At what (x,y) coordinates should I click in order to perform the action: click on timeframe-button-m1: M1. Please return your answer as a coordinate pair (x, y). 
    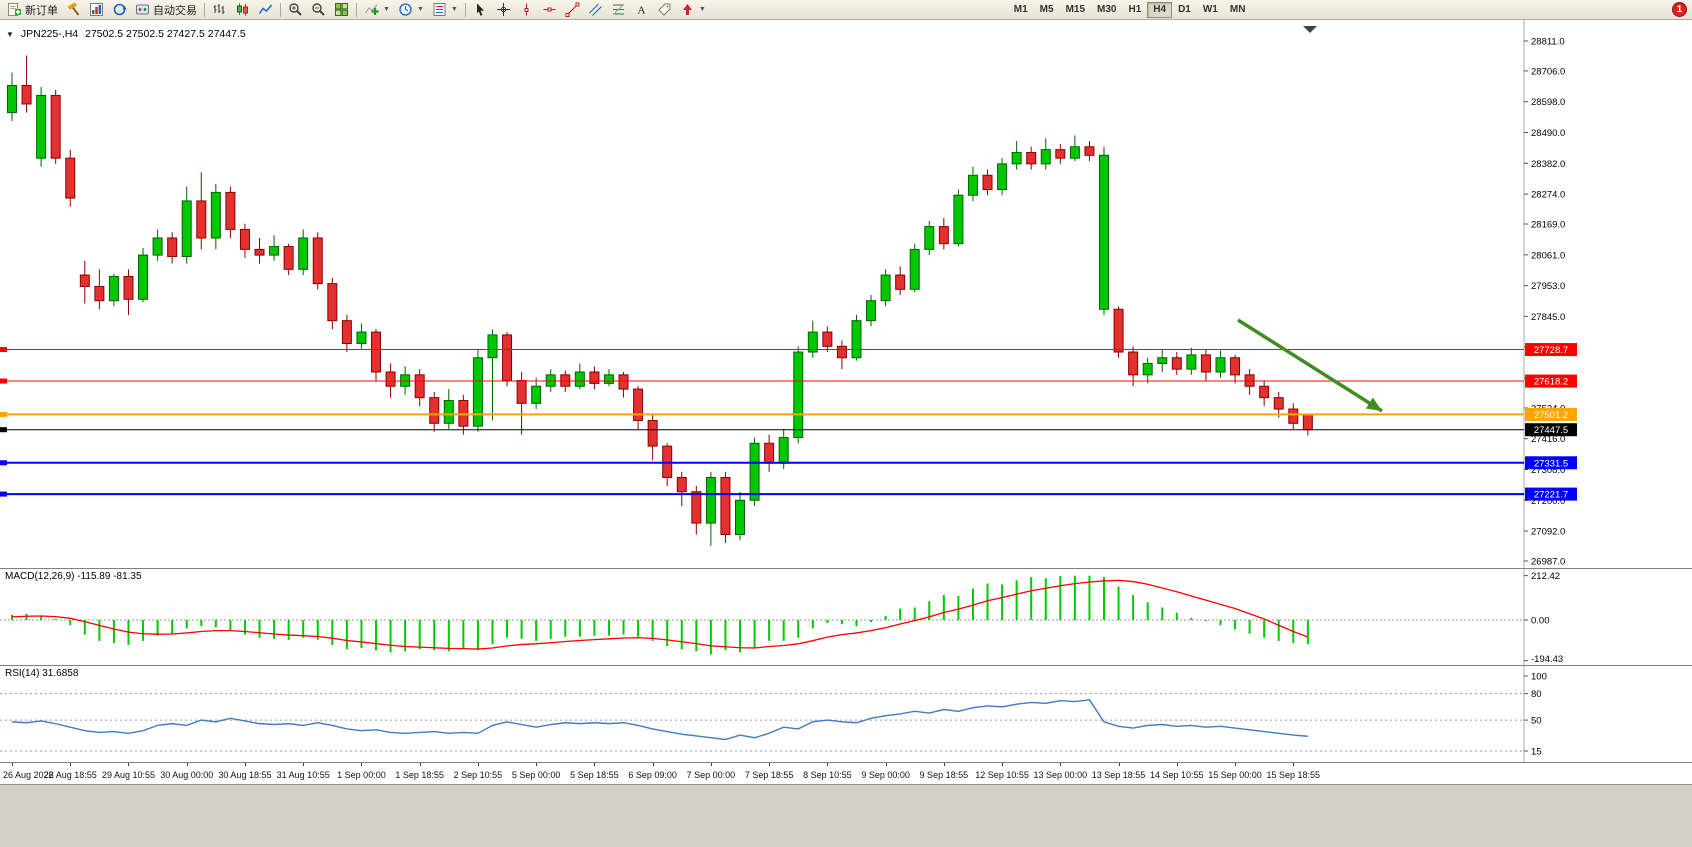
    Looking at the image, I should click on (1021, 10).